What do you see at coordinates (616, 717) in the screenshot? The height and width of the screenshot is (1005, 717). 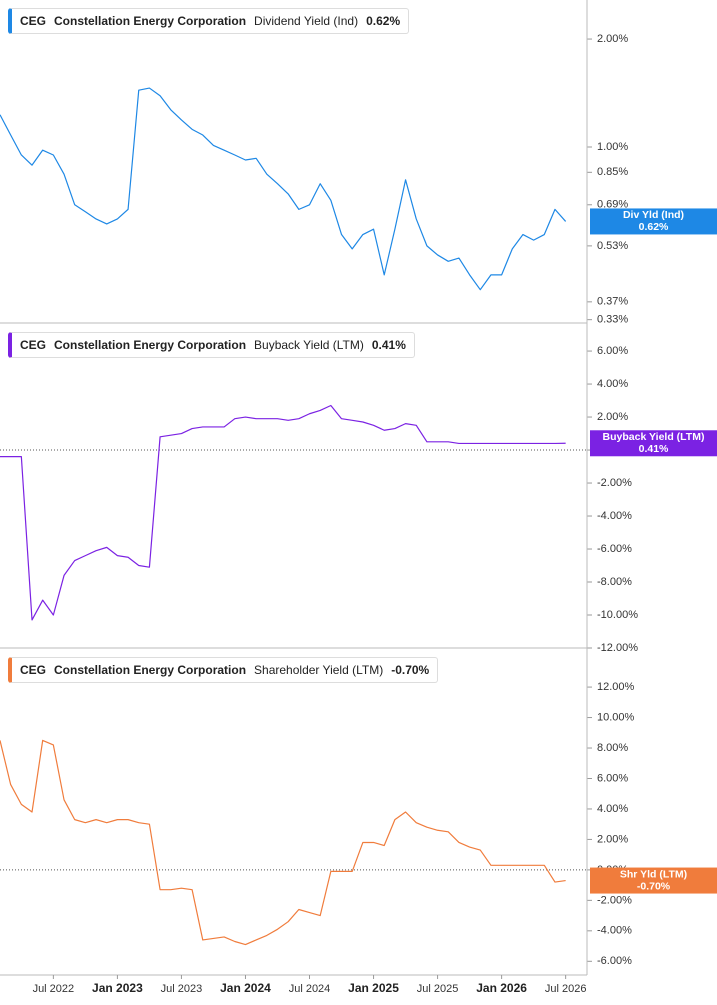 I see `y-tick-label: 10.00%` at bounding box center [616, 717].